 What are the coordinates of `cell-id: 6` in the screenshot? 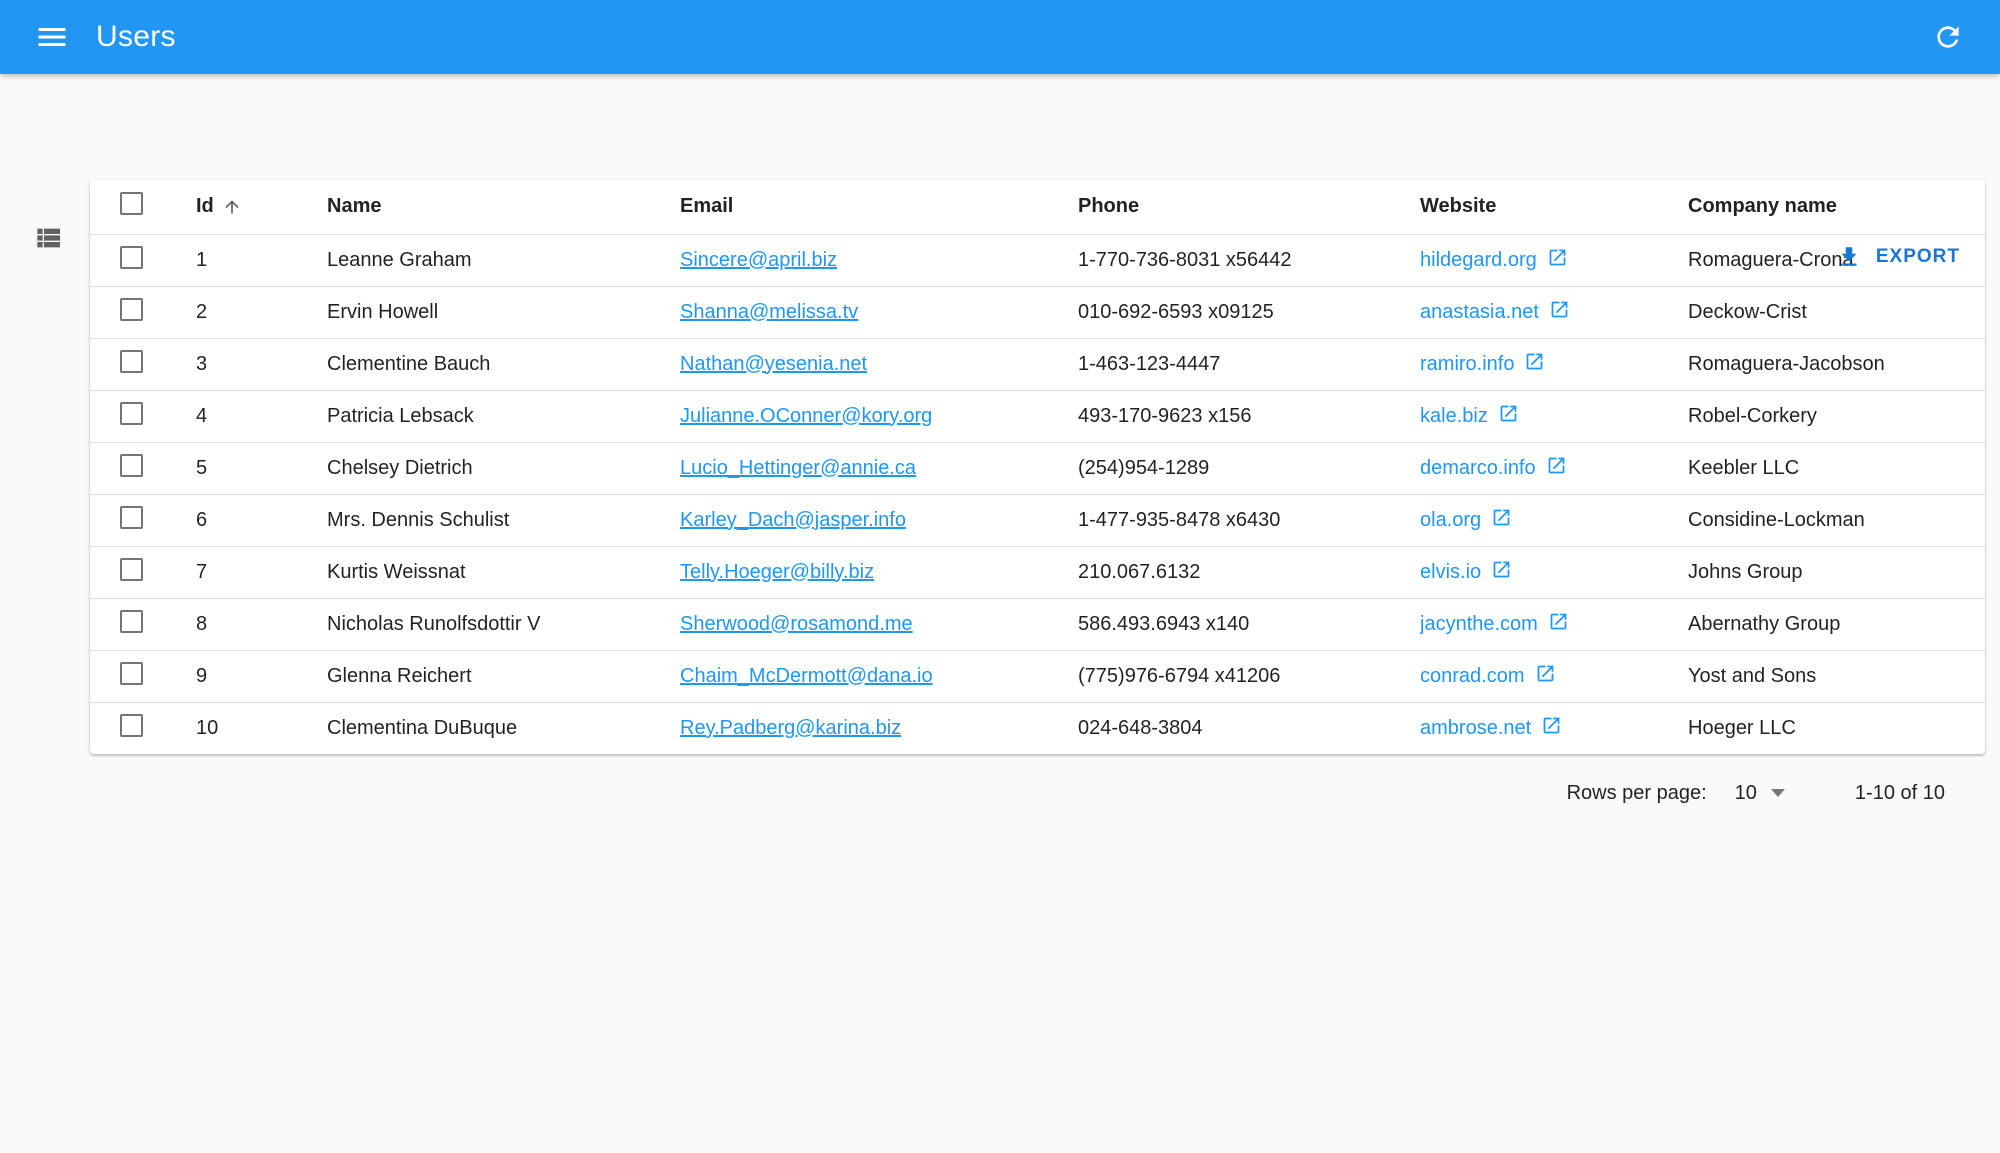 It's located at (261, 520).